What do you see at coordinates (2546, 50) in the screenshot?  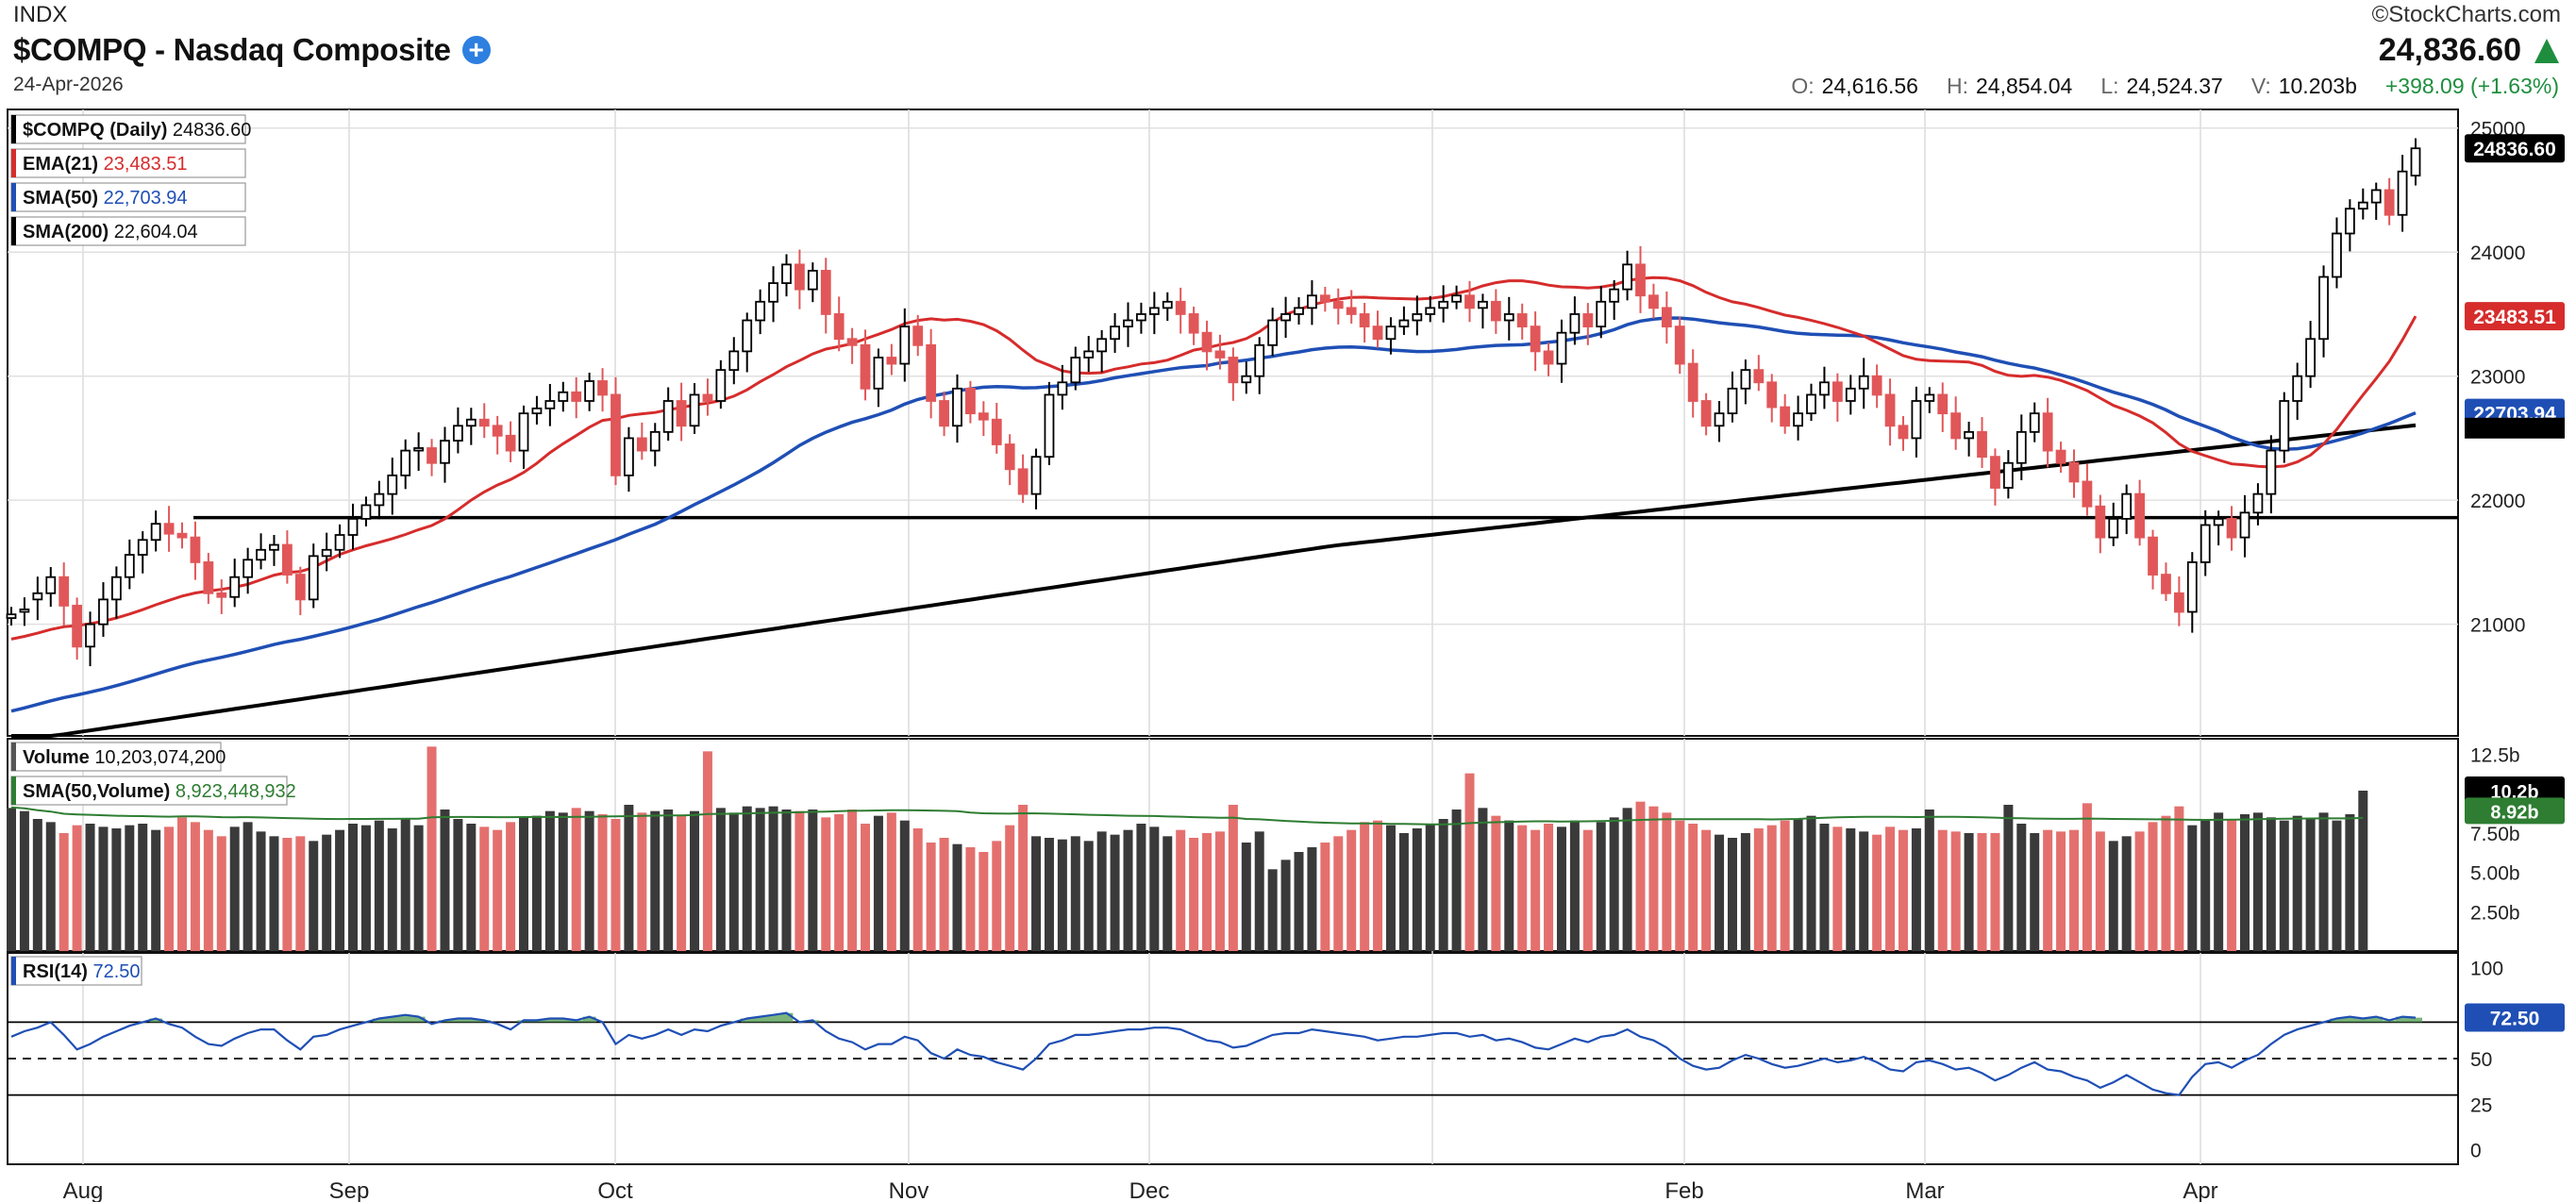 I see `triangle-up-icon` at bounding box center [2546, 50].